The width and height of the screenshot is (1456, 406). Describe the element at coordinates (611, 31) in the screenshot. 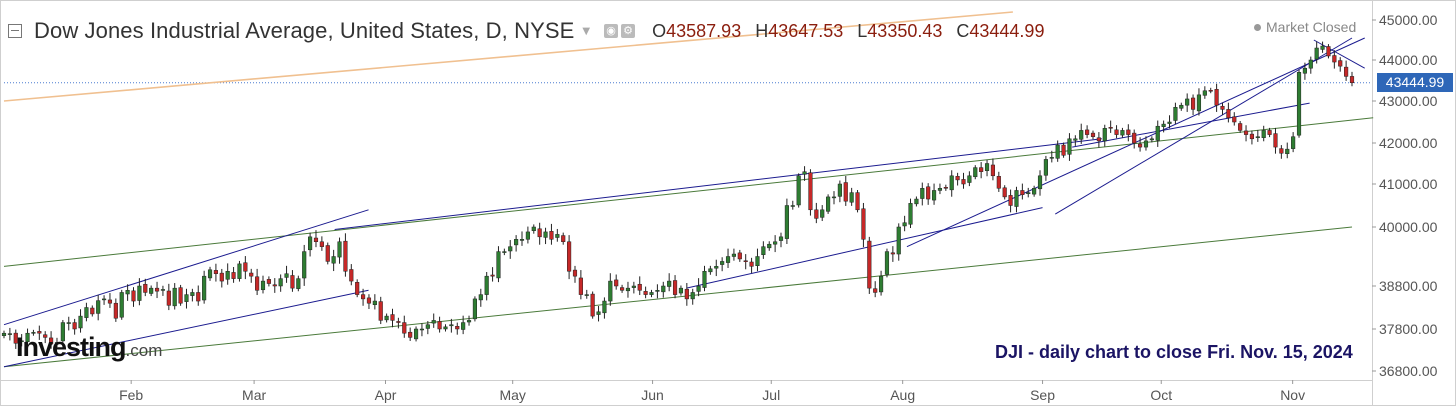

I see `eye-icon: ◉` at that location.